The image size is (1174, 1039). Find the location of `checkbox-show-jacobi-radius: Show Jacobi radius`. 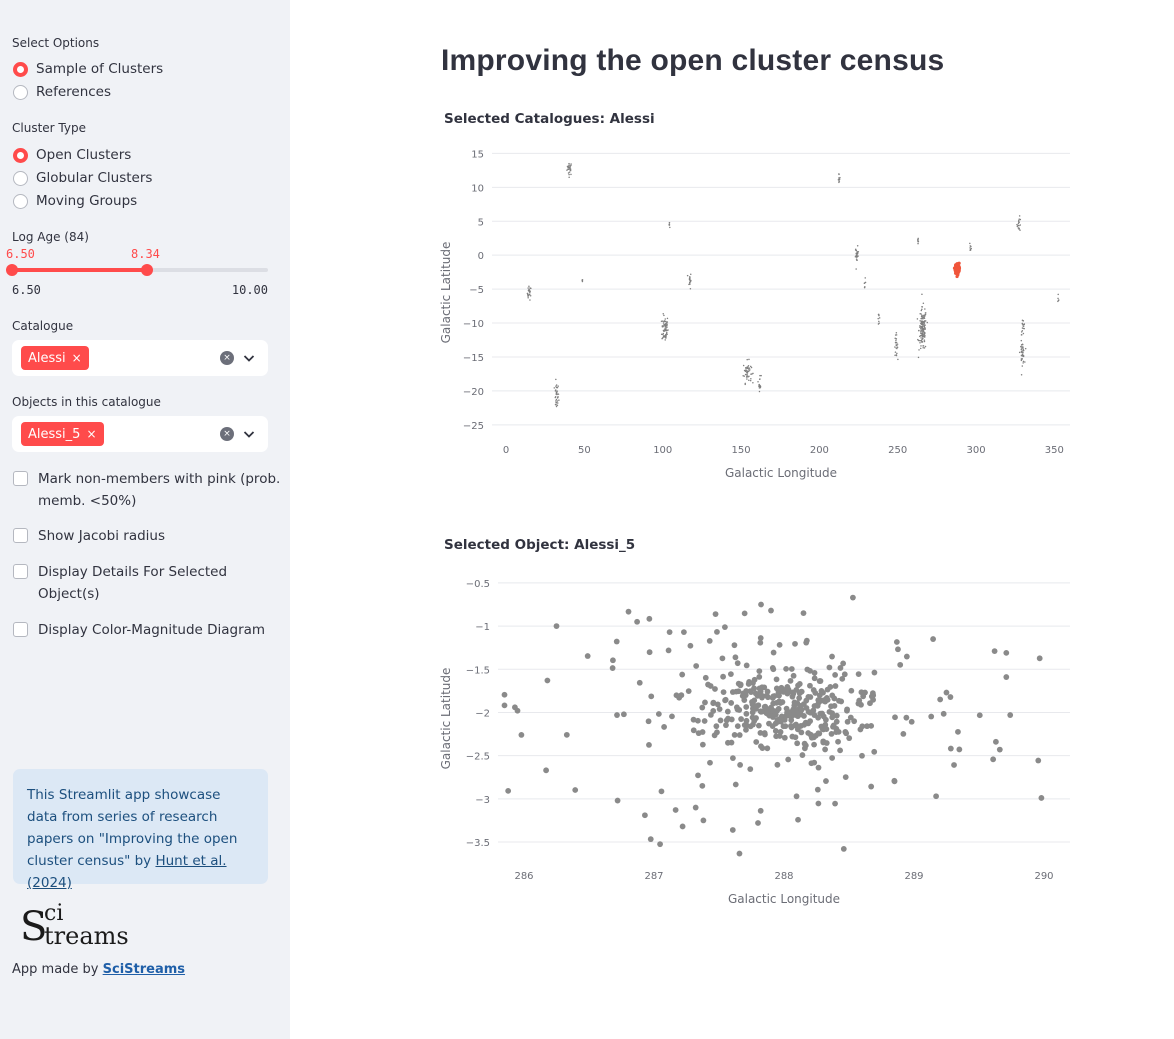

checkbox-show-jacobi-radius: Show Jacobi radius is located at coordinates (89, 536).